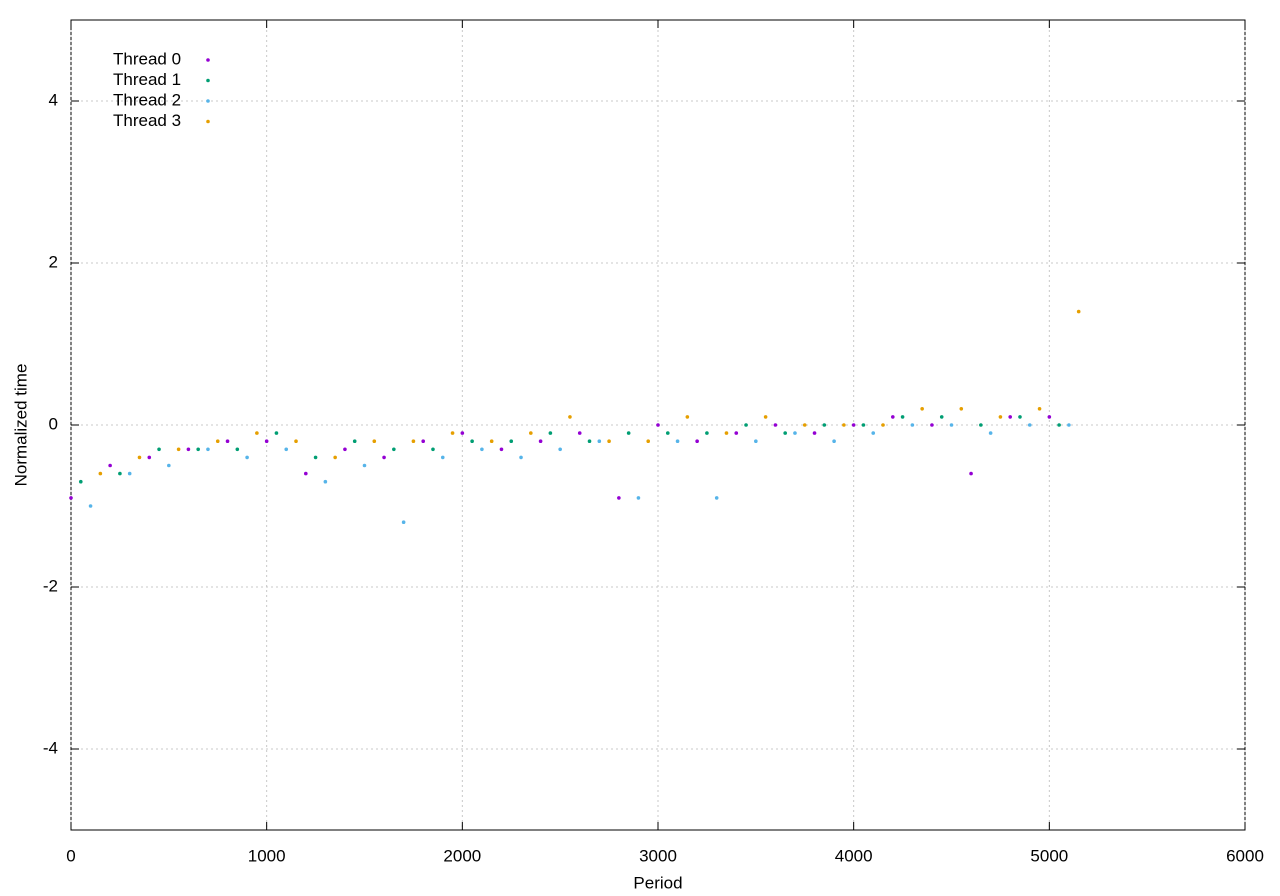 This screenshot has height=896, width=1280. I want to click on y-tick-label: 4, so click(53, 99).